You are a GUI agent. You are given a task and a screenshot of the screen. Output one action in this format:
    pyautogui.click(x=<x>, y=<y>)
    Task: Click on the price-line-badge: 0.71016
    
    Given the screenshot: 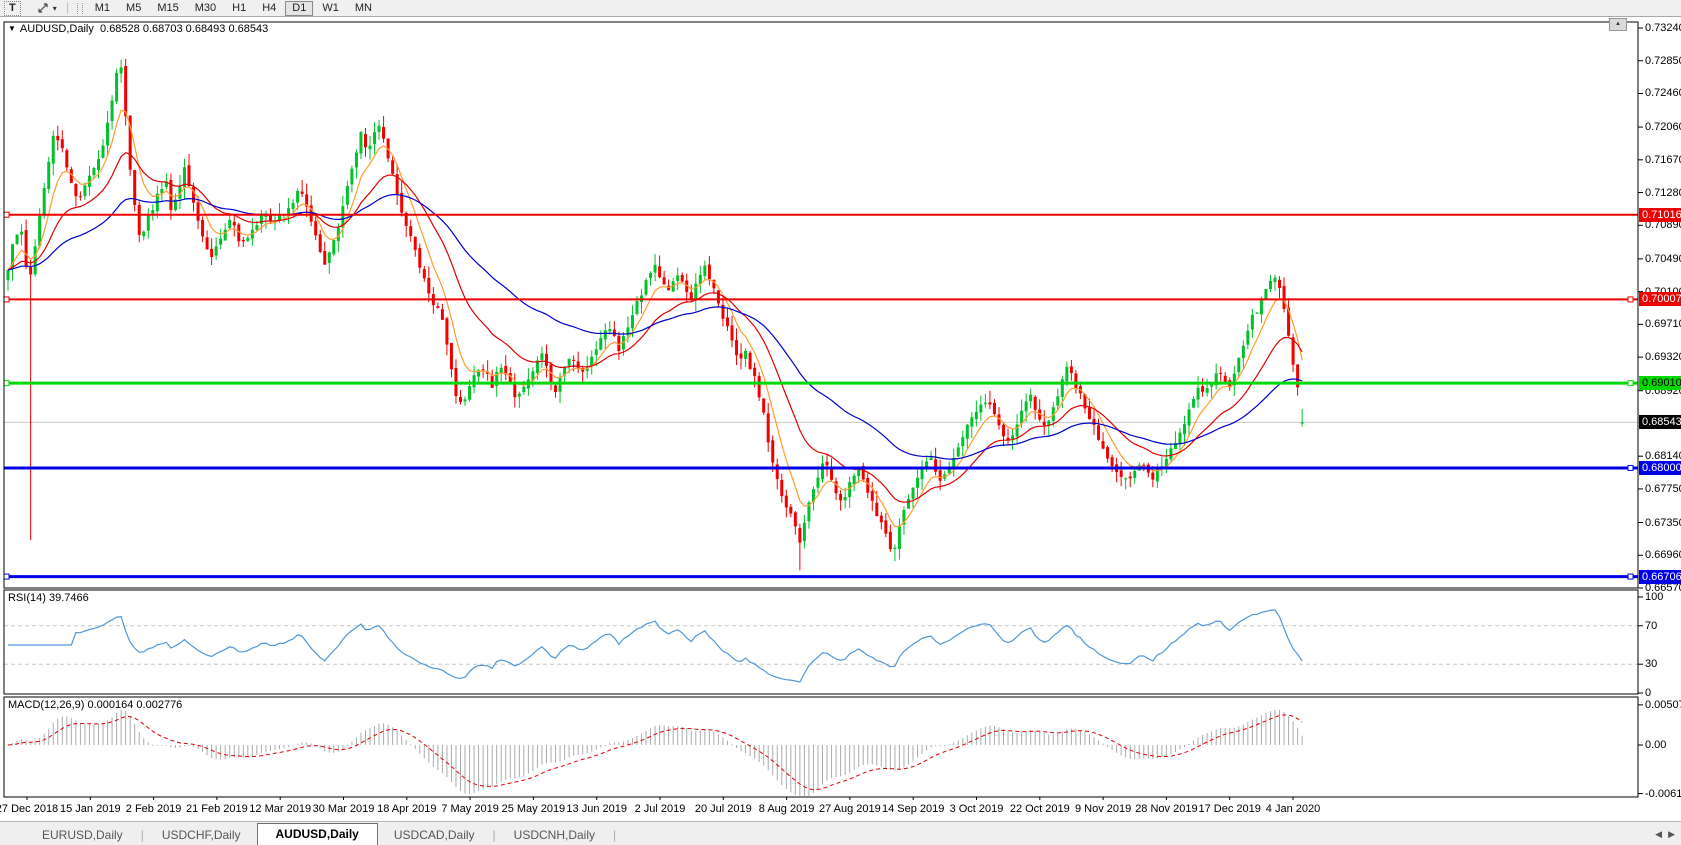 What is the action you would take?
    pyautogui.click(x=1660, y=214)
    